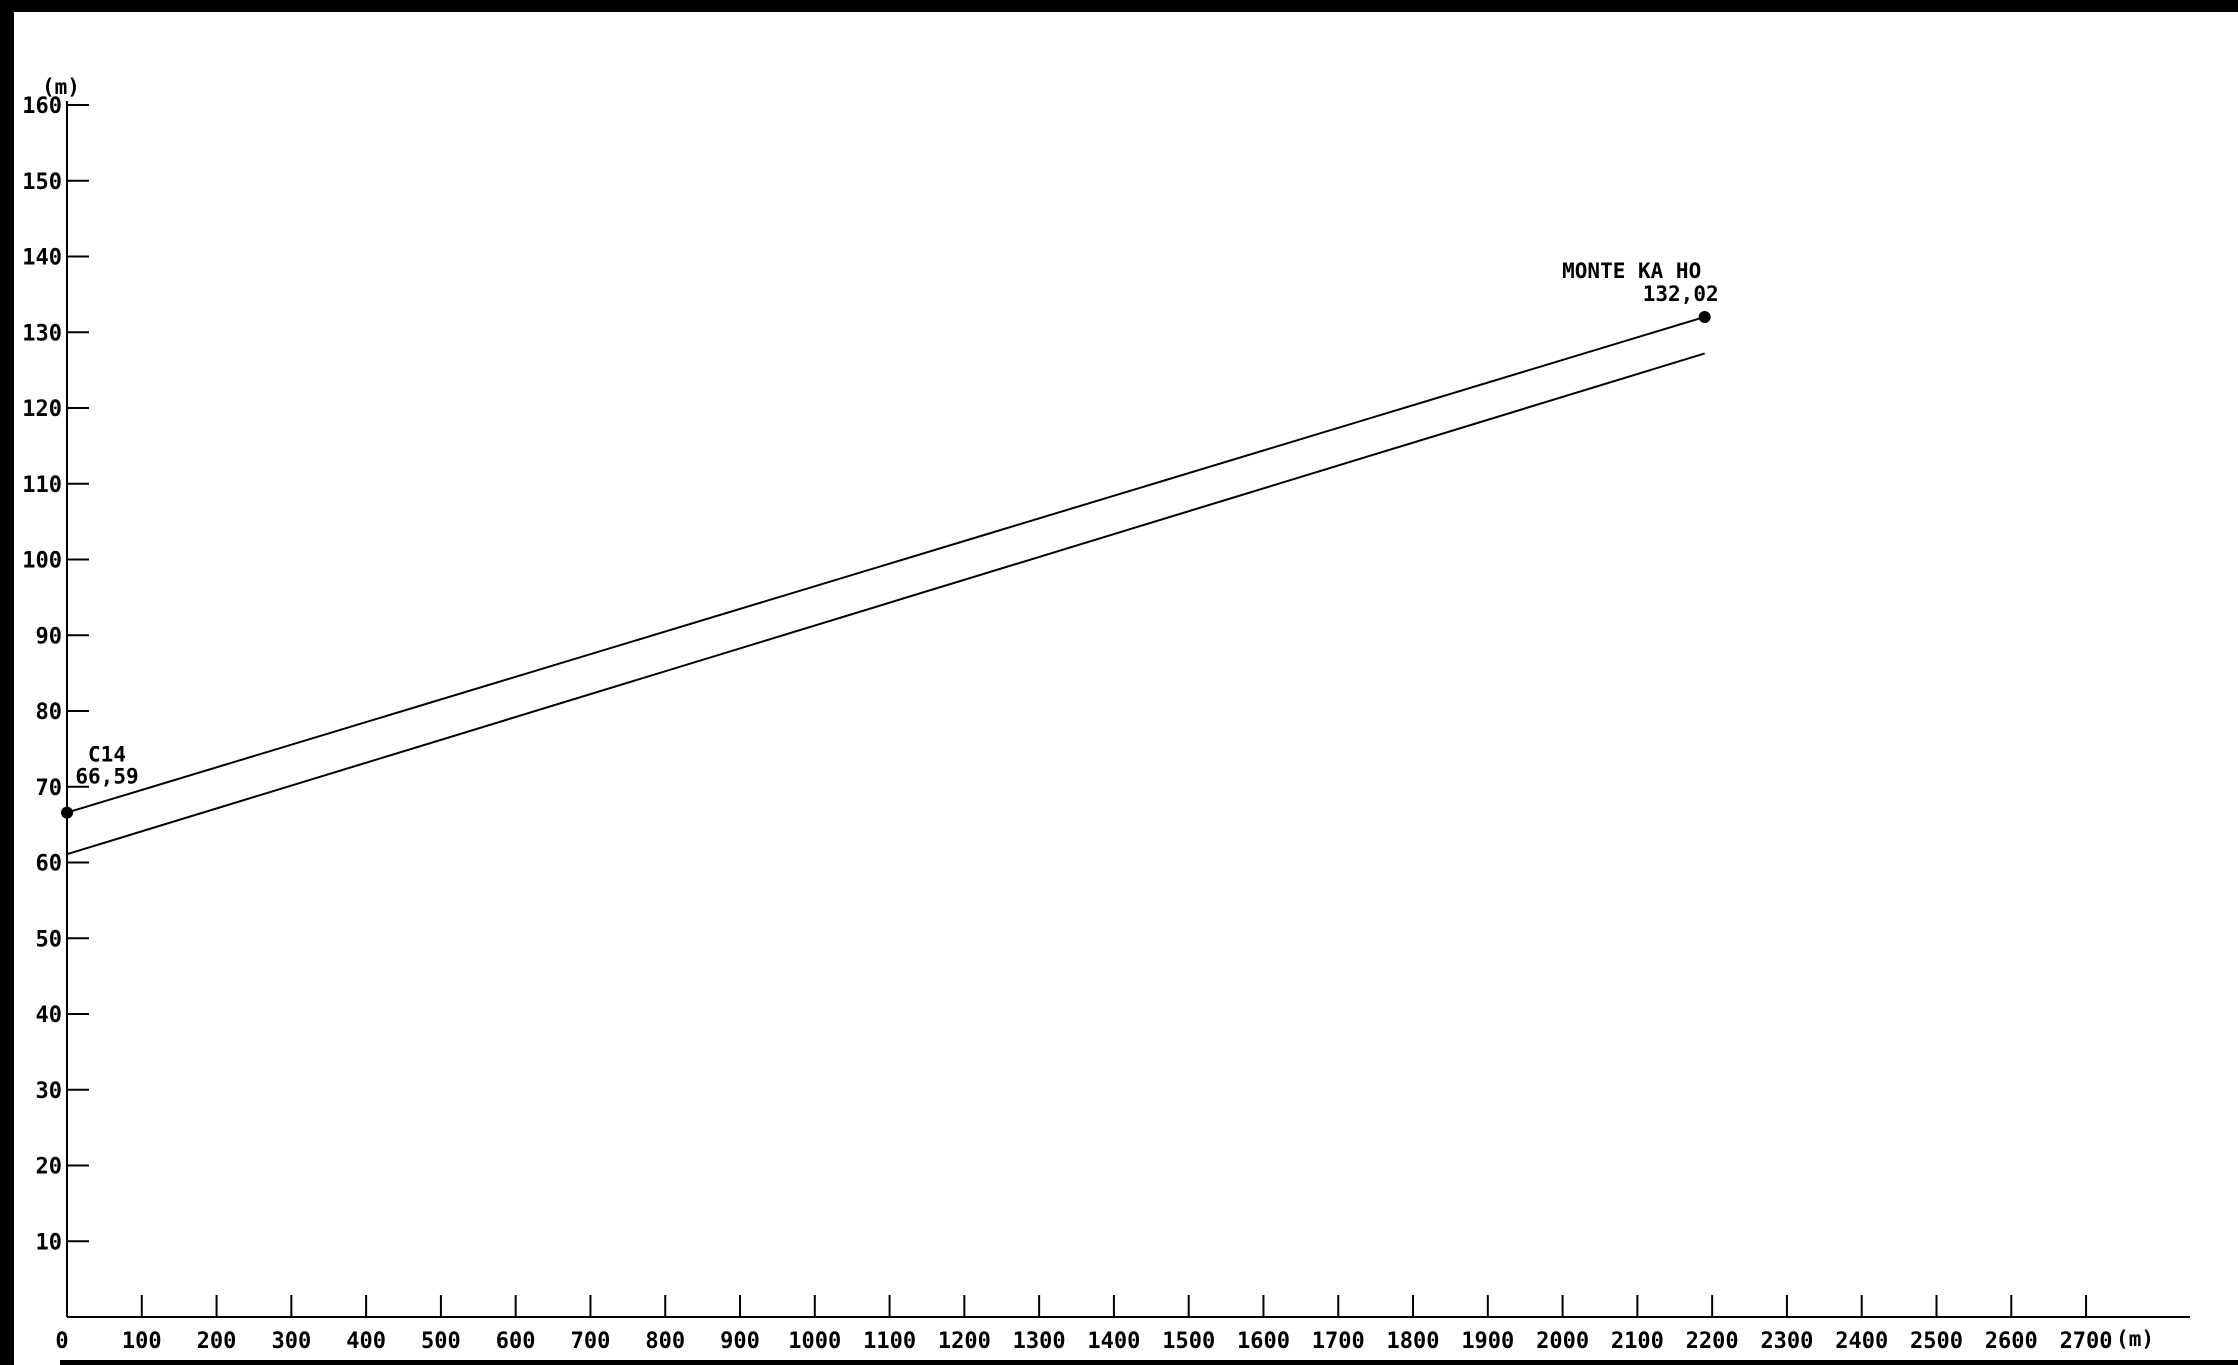  What do you see at coordinates (366, 1341) in the screenshot?
I see `x-tick-label: 400` at bounding box center [366, 1341].